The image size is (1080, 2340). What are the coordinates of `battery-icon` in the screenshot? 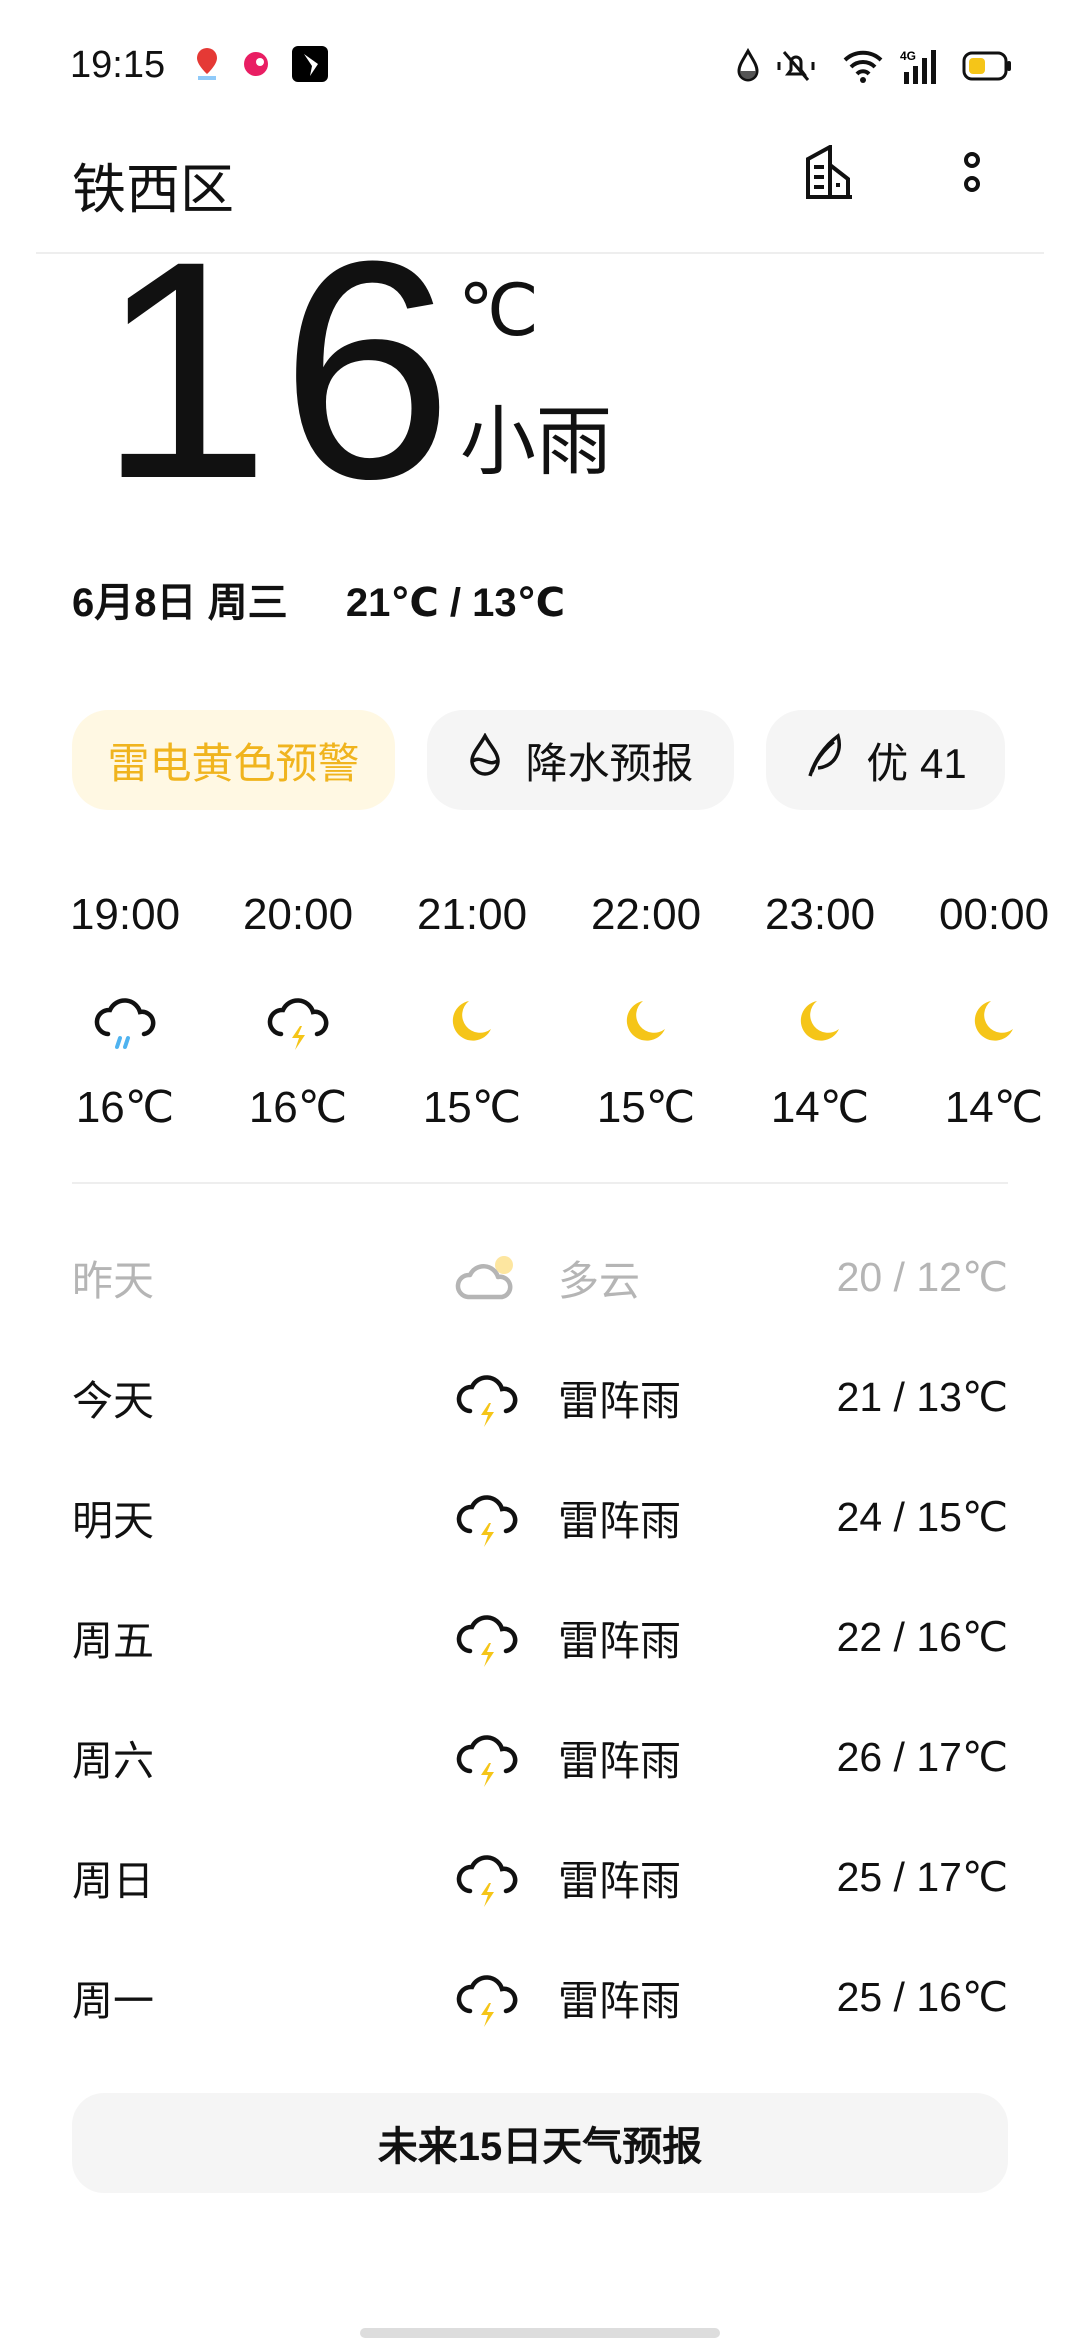 It's located at (987, 68).